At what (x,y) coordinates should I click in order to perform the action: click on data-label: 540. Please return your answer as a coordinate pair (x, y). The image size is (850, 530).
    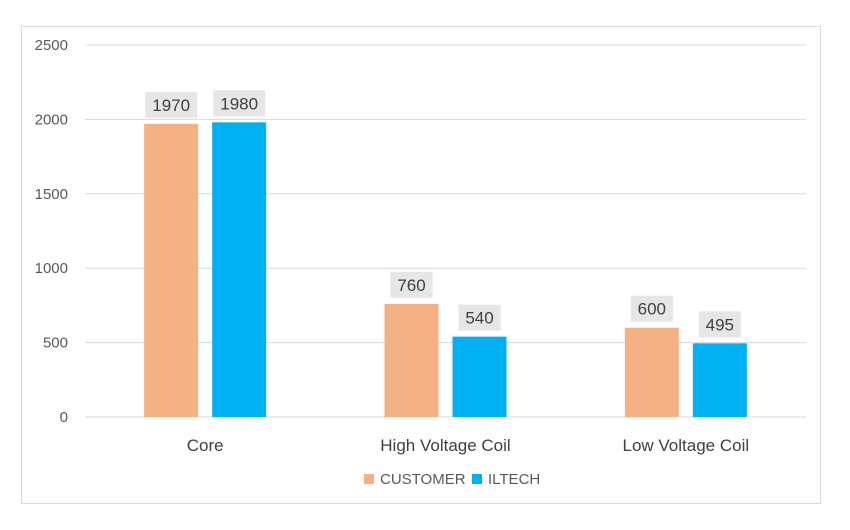
    Looking at the image, I should click on (479, 318).